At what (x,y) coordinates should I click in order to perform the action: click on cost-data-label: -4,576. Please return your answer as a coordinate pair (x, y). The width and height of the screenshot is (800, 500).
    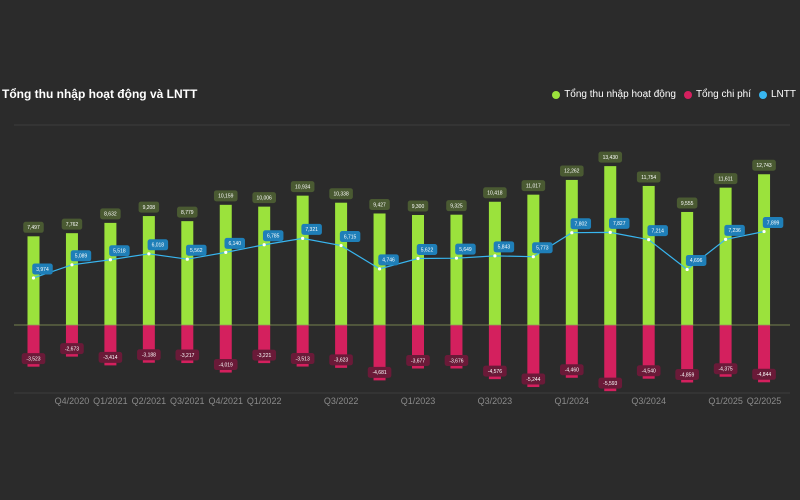
    Looking at the image, I should click on (495, 372).